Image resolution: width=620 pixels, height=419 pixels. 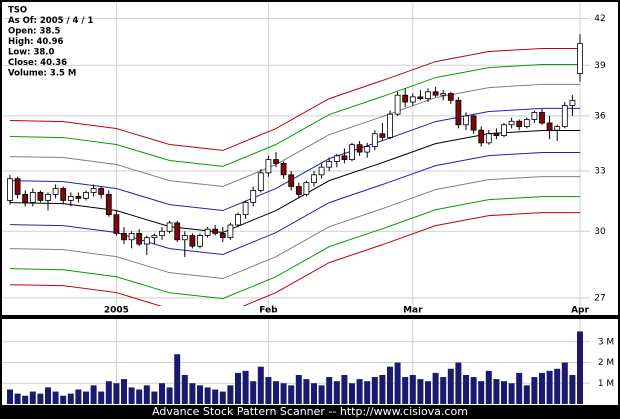 What do you see at coordinates (35, 42) in the screenshot?
I see `info-line: High: 40.96` at bounding box center [35, 42].